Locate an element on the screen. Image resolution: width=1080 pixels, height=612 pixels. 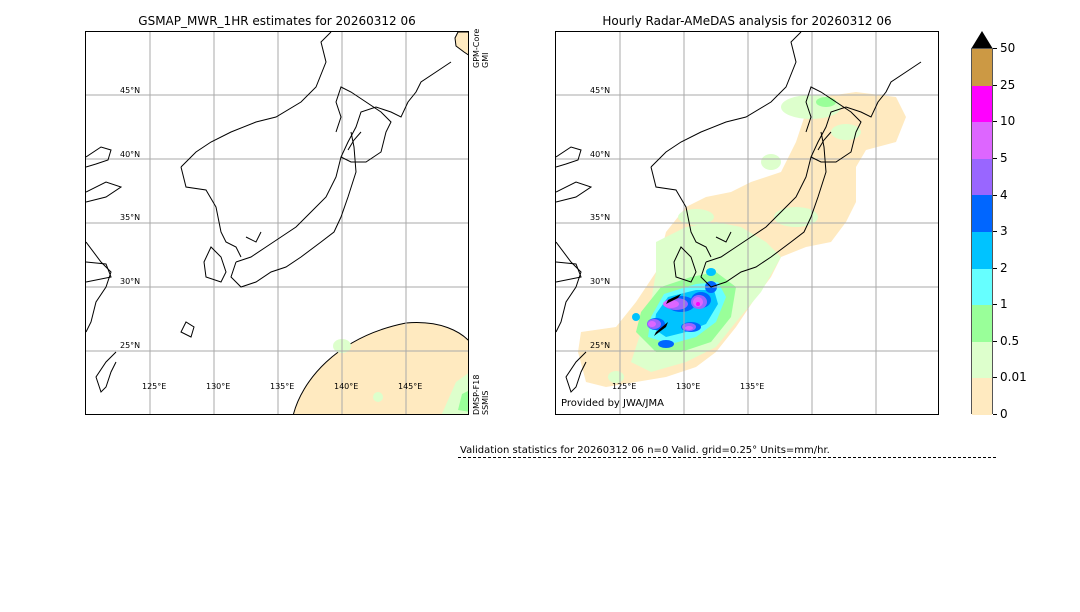
sensor-gpm-line2: GMI is located at coordinates (485, 60).